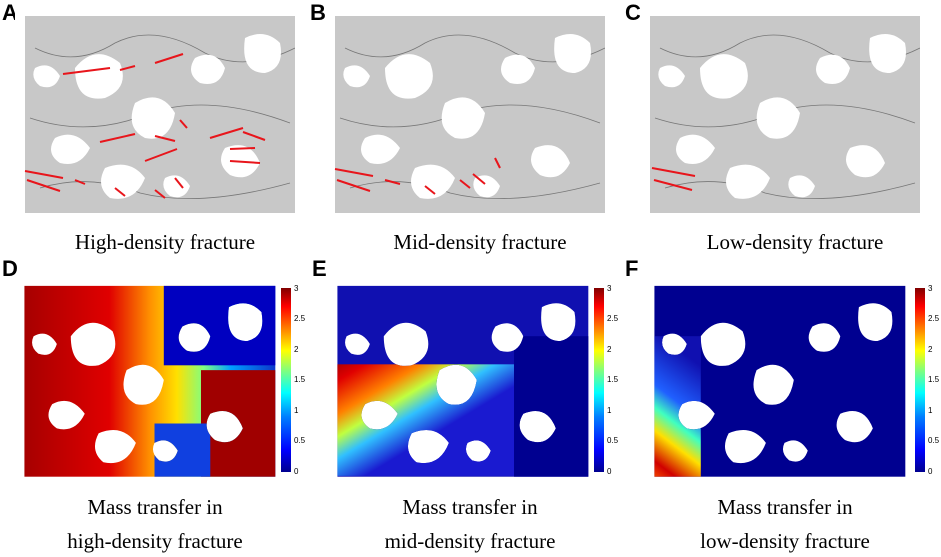 This screenshot has height=557, width=941. What do you see at coordinates (780, 381) in the screenshot?
I see `concentration-field-low-density` at bounding box center [780, 381].